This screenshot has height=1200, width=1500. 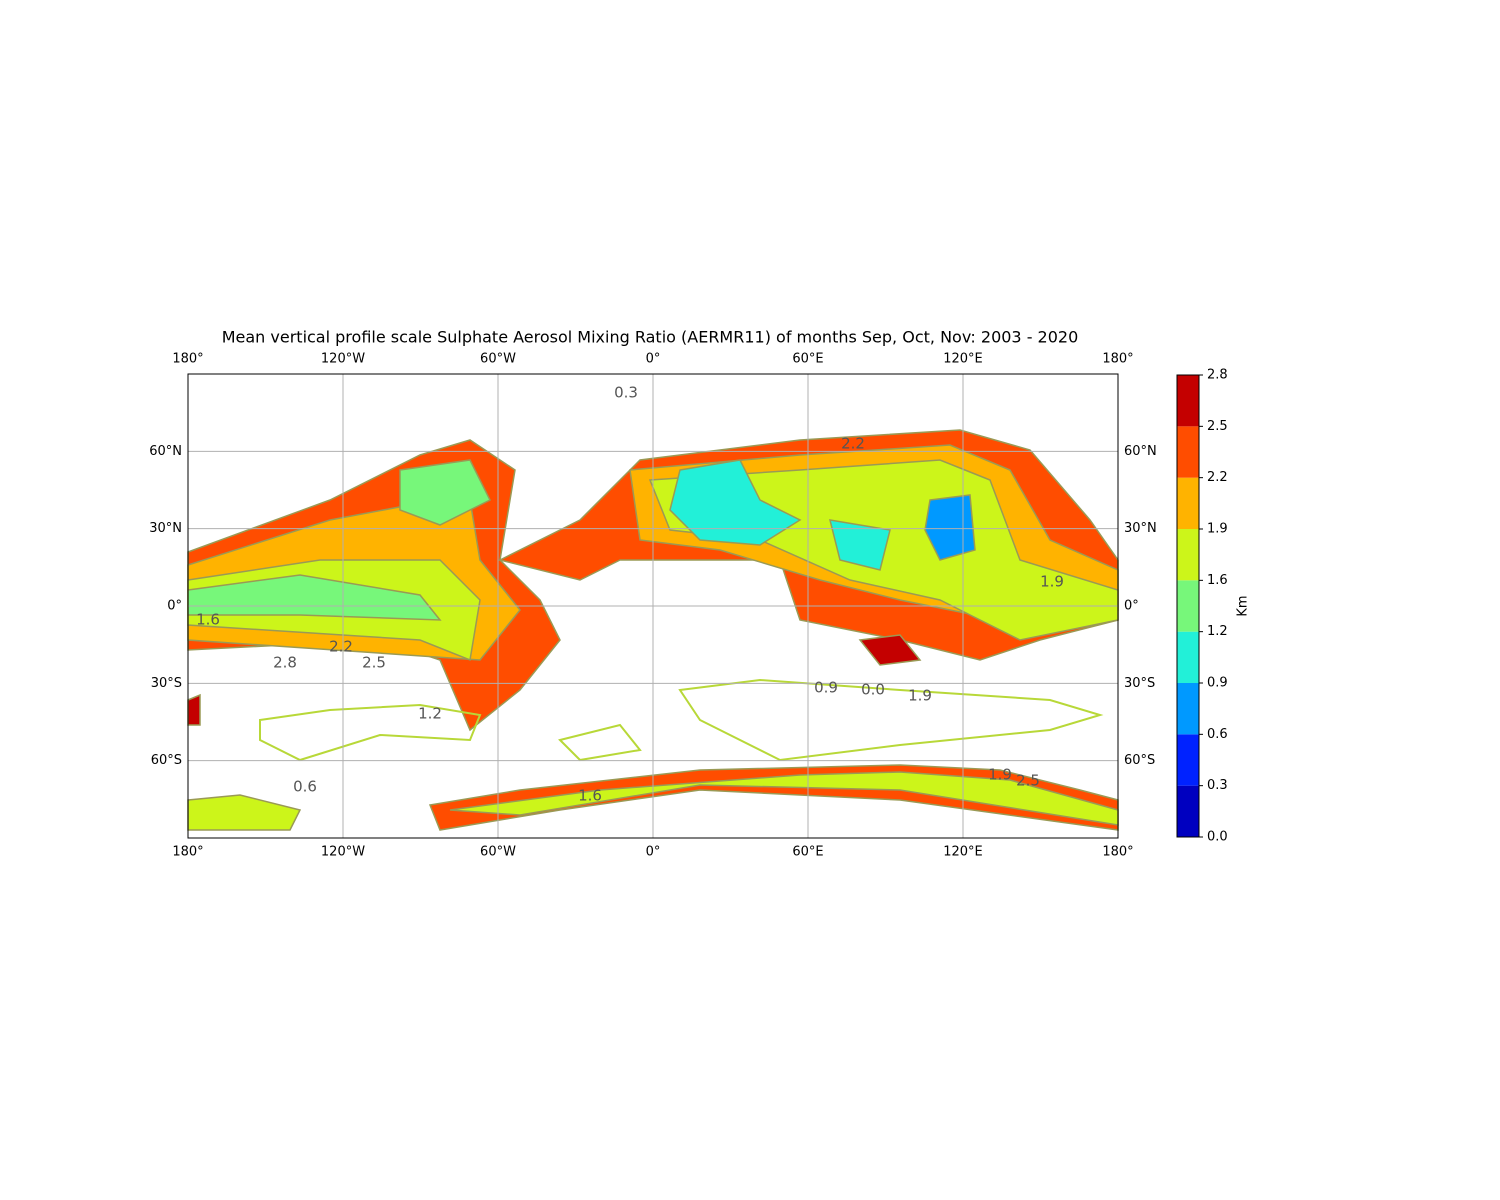 What do you see at coordinates (1217, 785) in the screenshot?
I see `colorbar-tick-label: 0.3` at bounding box center [1217, 785].